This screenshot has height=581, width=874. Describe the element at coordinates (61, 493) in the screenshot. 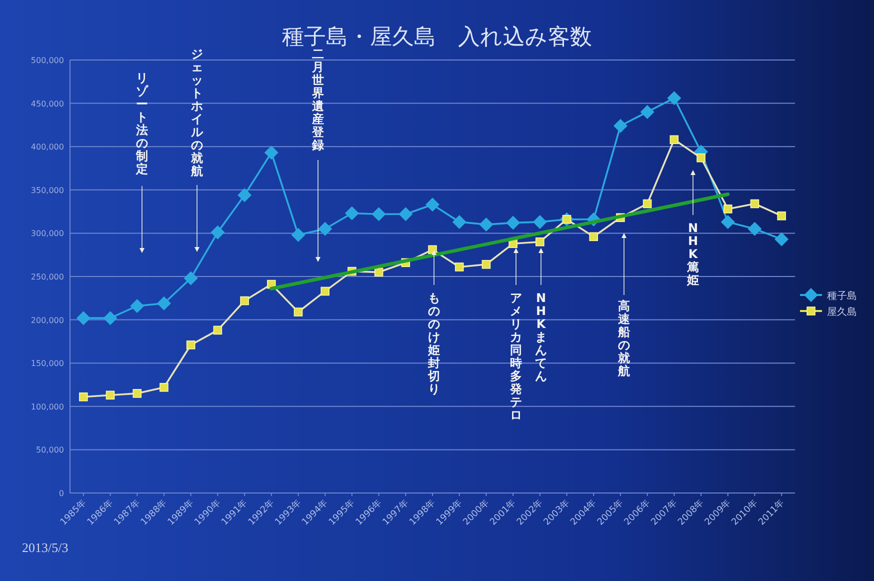

I see `y-tick-label: 0` at that location.